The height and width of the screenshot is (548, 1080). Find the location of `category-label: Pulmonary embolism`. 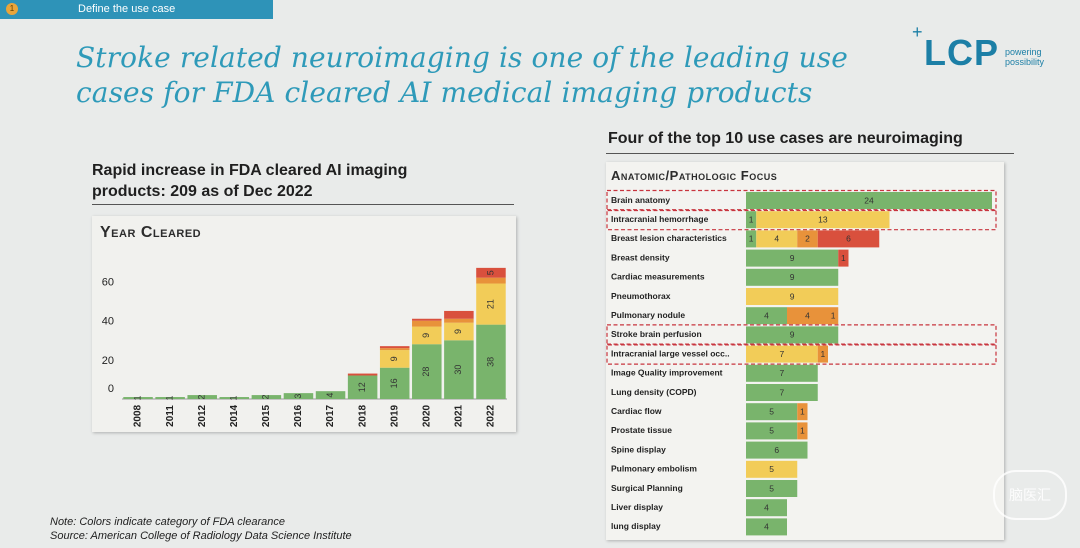

category-label: Pulmonary embolism is located at coordinates (654, 469).